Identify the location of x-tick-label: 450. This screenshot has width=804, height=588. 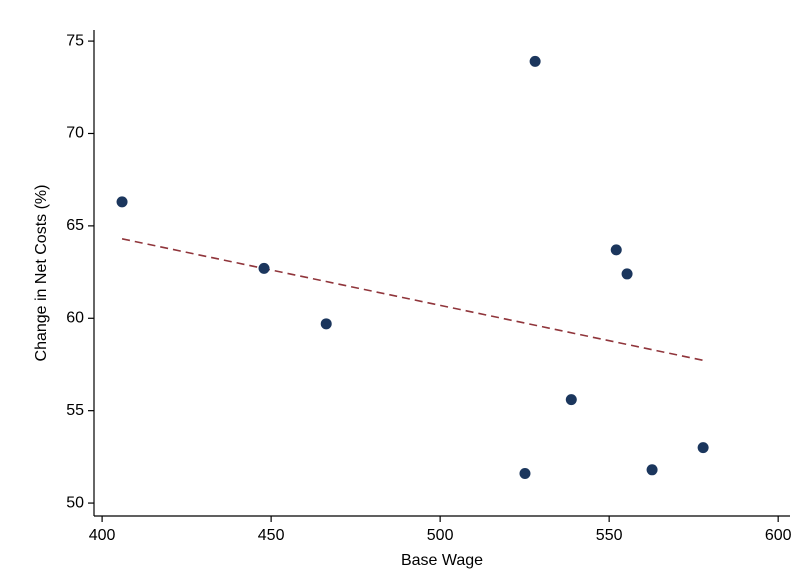
(271, 535).